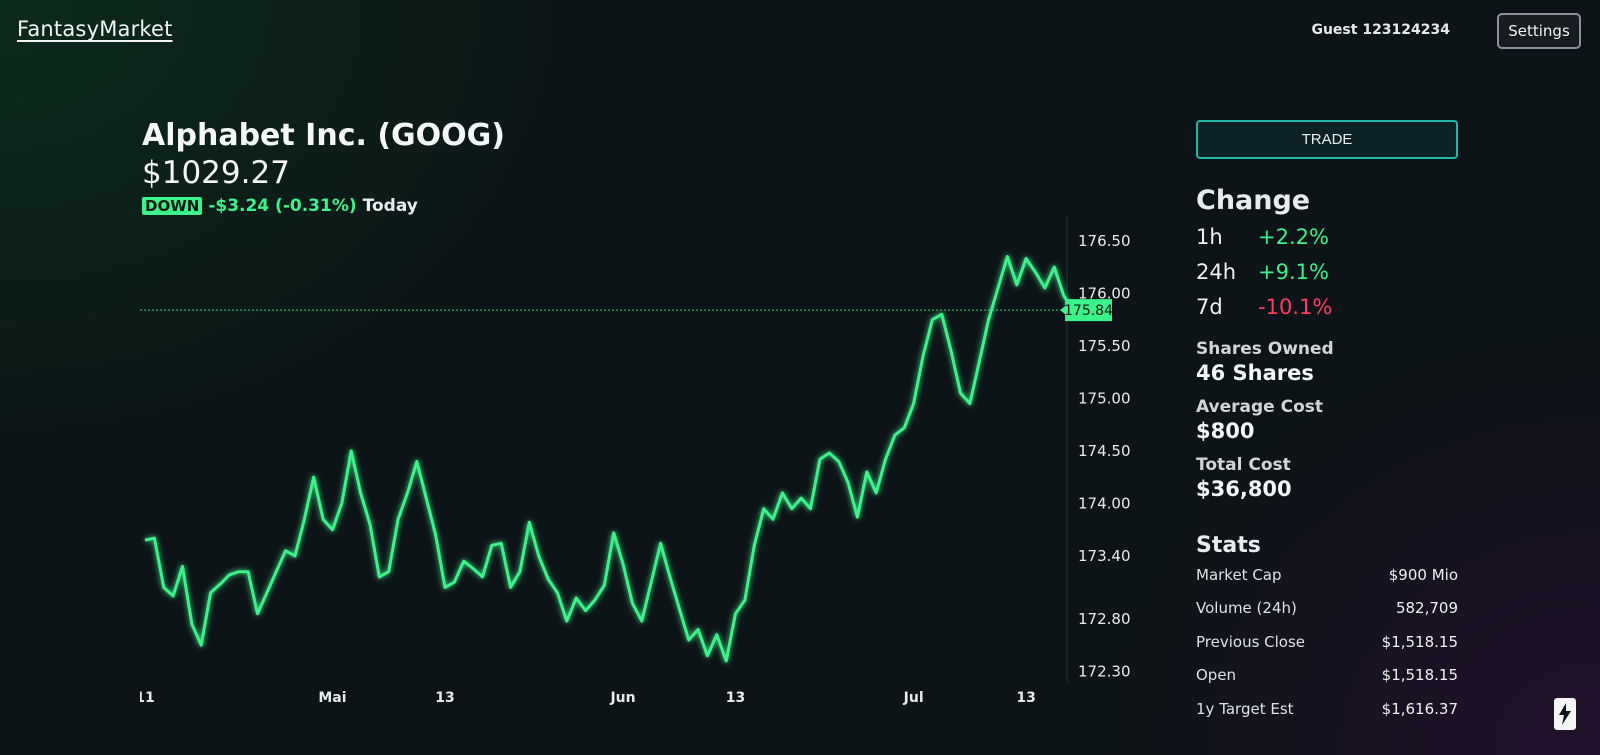 This screenshot has width=1600, height=755. What do you see at coordinates (1327, 478) in the screenshot?
I see `total-cost: Total Cost $36,800` at bounding box center [1327, 478].